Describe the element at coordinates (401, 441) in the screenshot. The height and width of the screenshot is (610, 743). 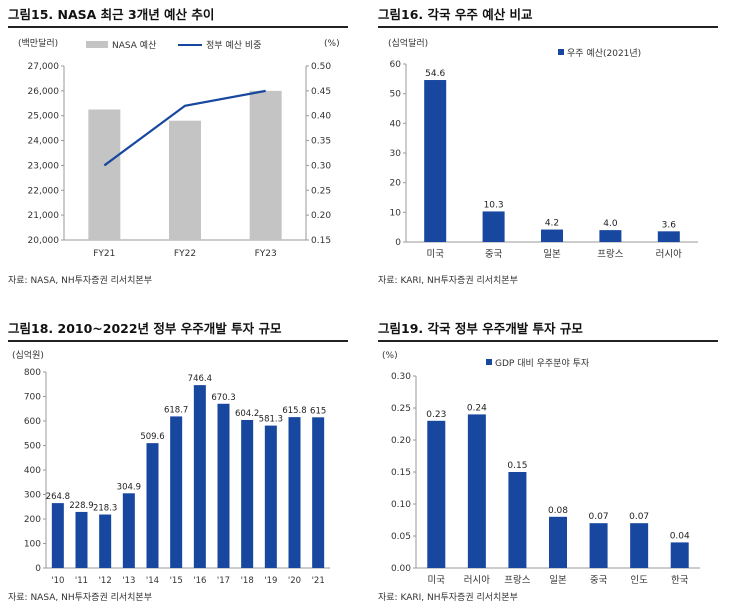
I see `y-tick-label: 0.20` at that location.